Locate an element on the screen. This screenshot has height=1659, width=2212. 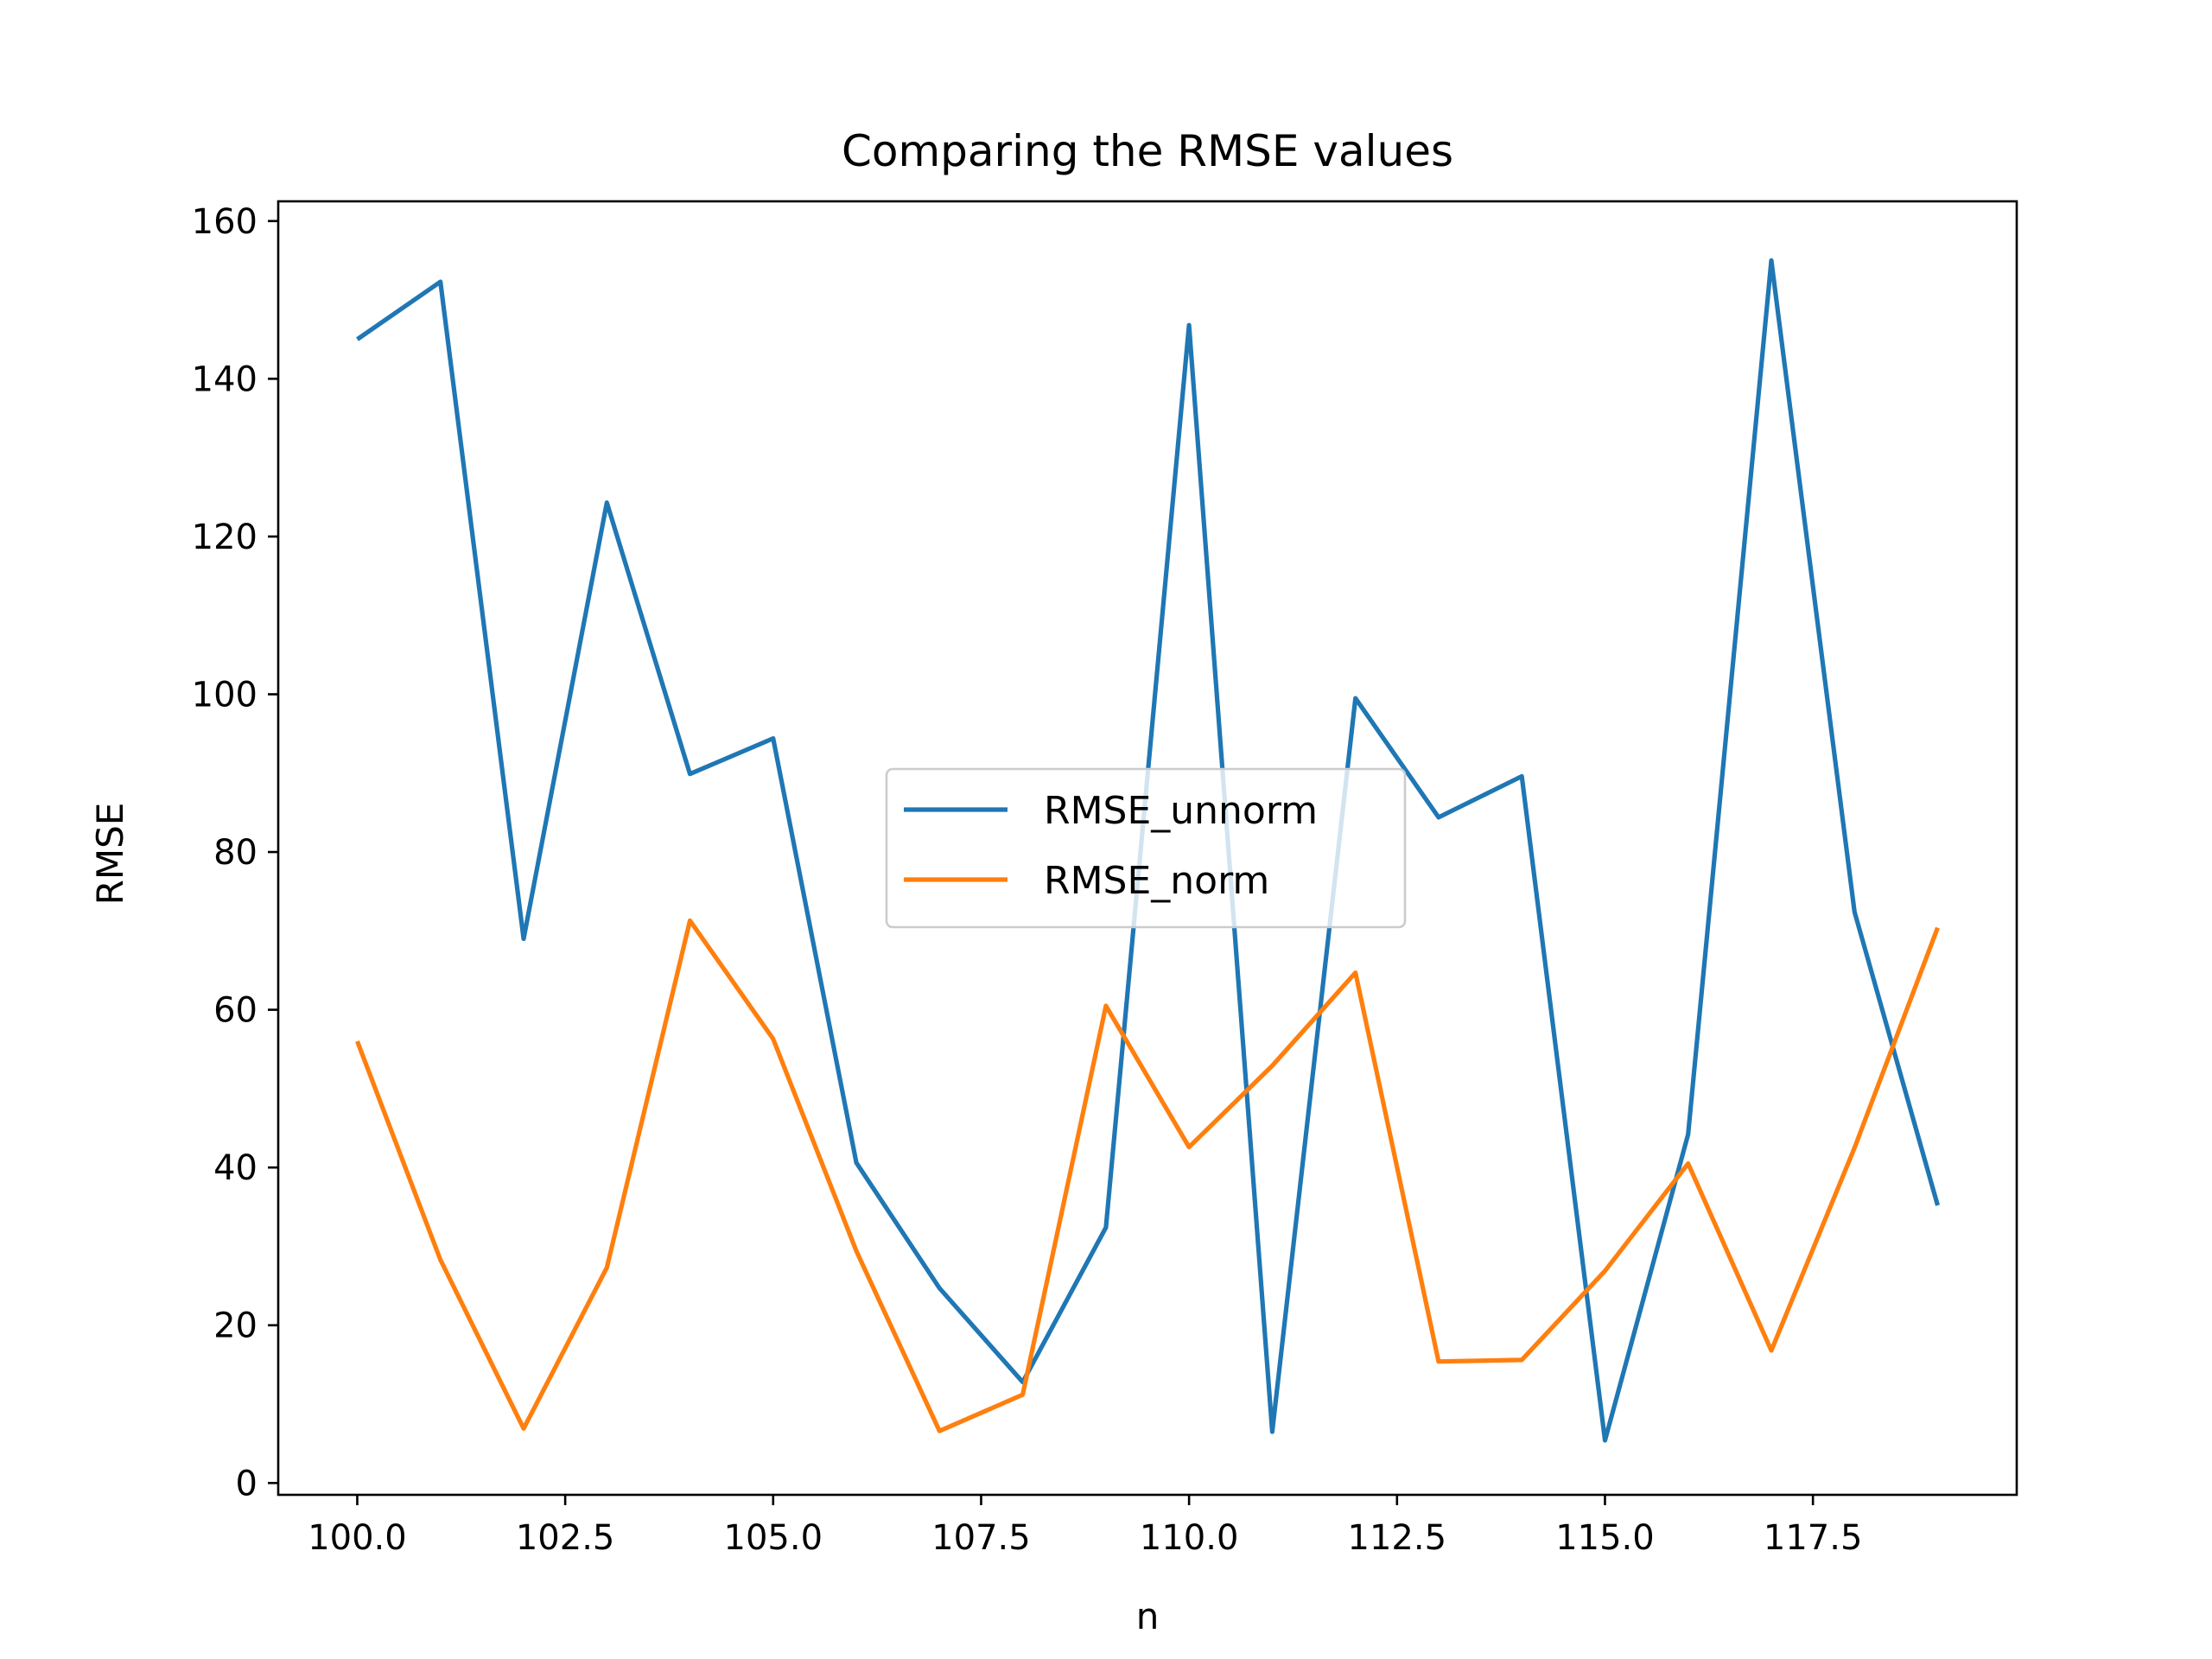
legend-label-rmse-norm: RMSE_norm is located at coordinates (1156, 881).